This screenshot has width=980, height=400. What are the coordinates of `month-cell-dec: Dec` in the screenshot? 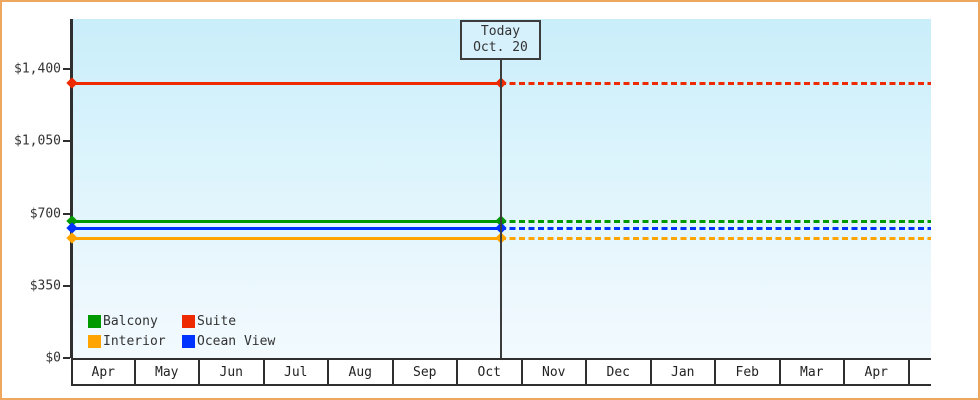 It's located at (619, 372).